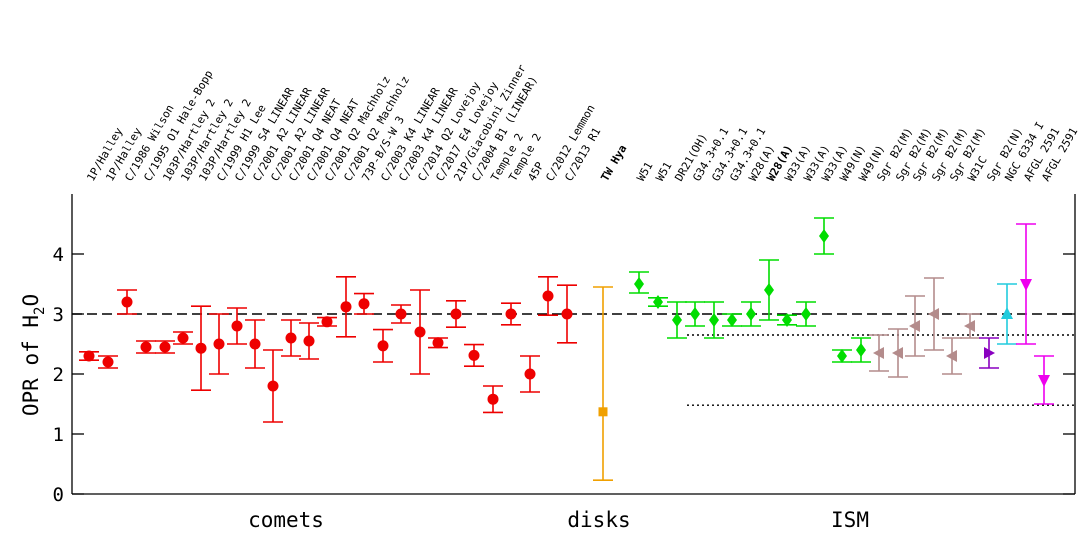 This screenshot has height=536, width=1081. I want to click on group-label: disks, so click(598, 520).